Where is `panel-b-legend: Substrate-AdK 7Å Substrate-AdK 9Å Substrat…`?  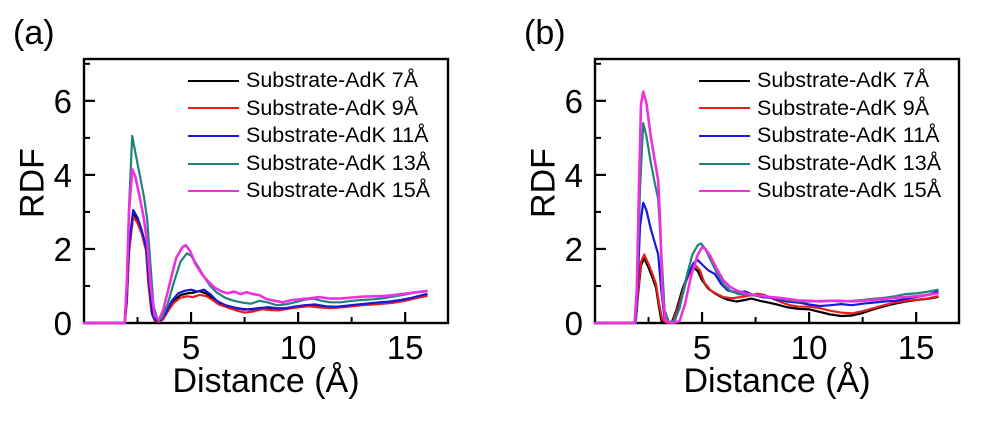
panel-b-legend: Substrate-AdK 7Å Substrate-AdK 9Å Substrat… is located at coordinates (820, 136).